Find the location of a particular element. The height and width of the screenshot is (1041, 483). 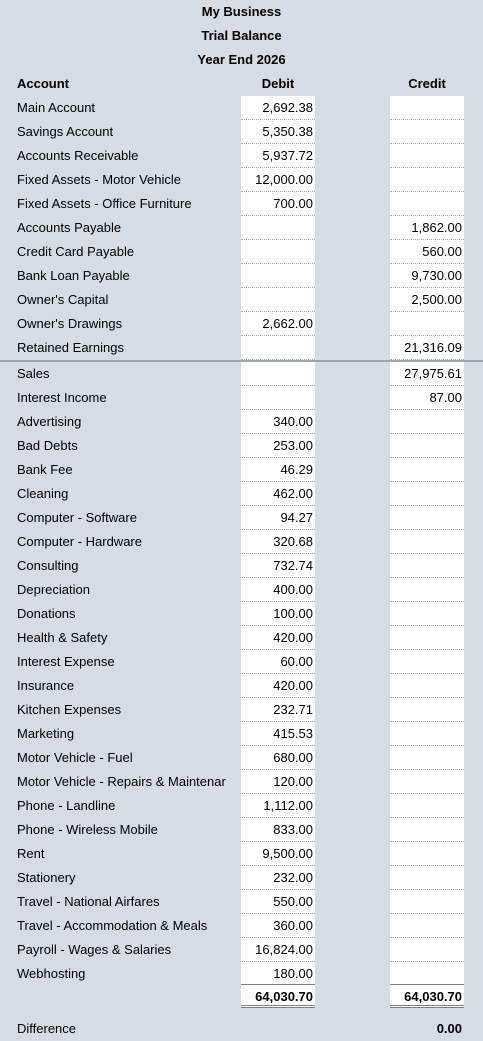

debit-cell: 120.00 is located at coordinates (278, 782).